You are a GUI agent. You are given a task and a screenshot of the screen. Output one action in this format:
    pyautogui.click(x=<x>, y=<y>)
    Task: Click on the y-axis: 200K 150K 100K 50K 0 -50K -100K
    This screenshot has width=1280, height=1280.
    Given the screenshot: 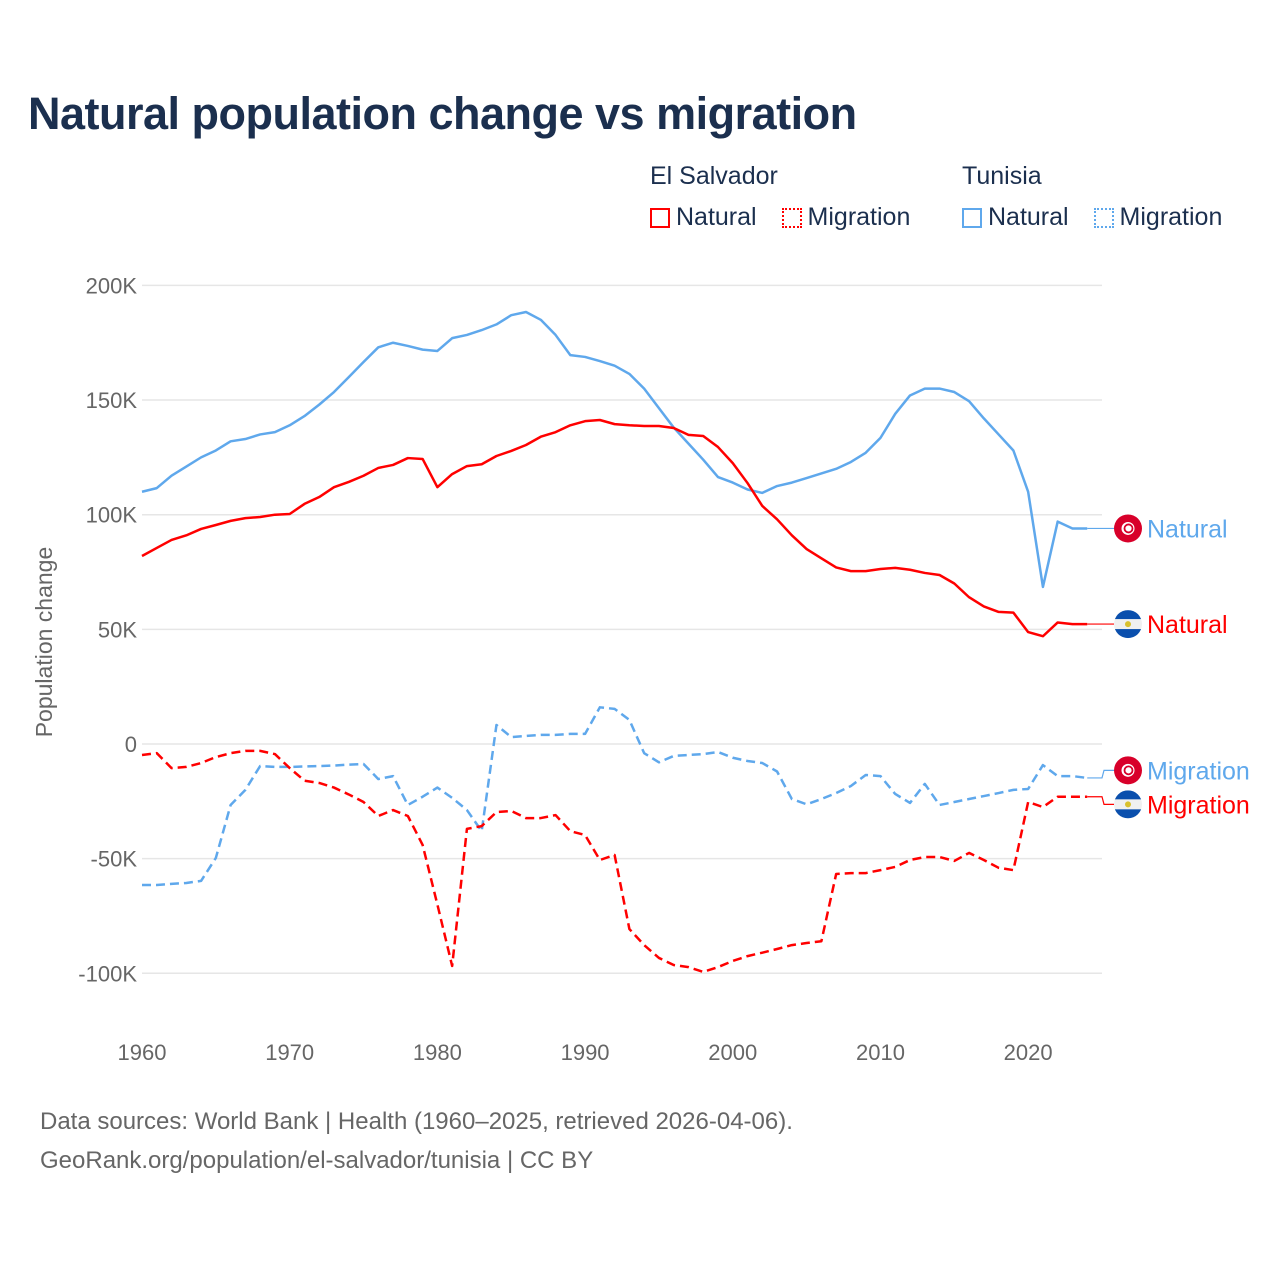 What is the action you would take?
    pyautogui.click(x=107, y=629)
    